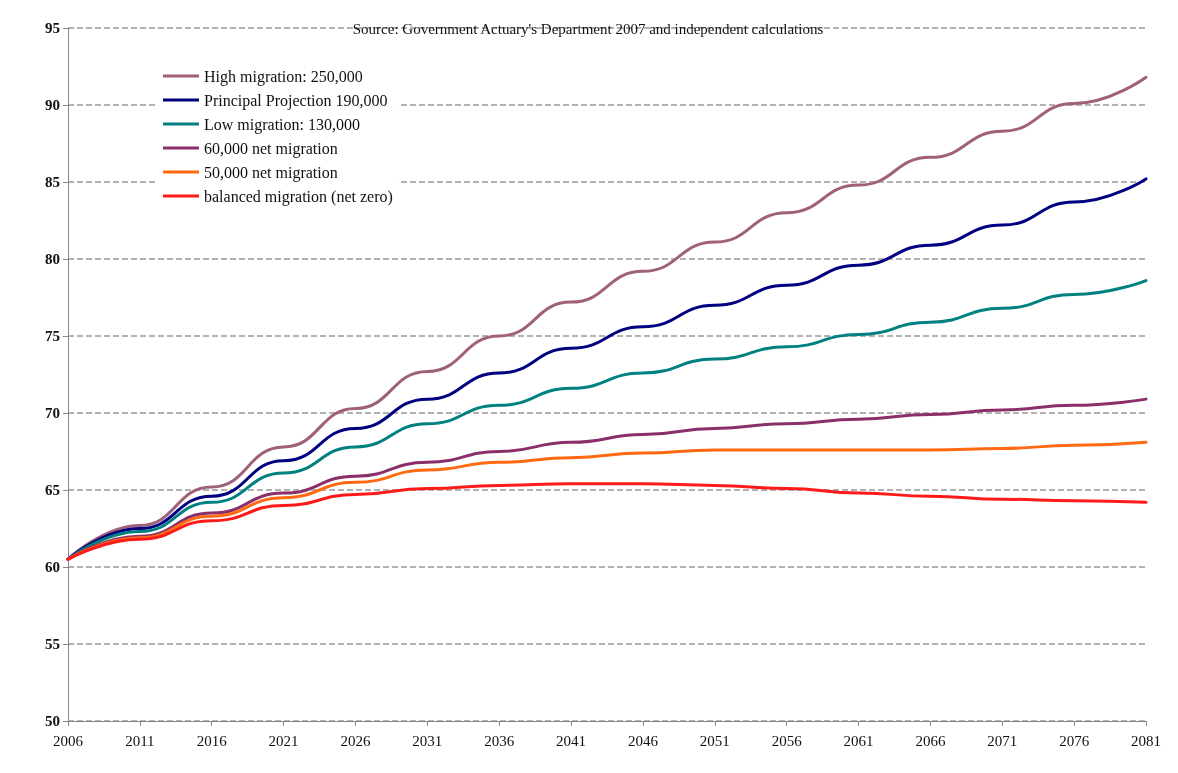 The image size is (1178, 773). I want to click on legend-label: 60,000 net migration, so click(271, 148).